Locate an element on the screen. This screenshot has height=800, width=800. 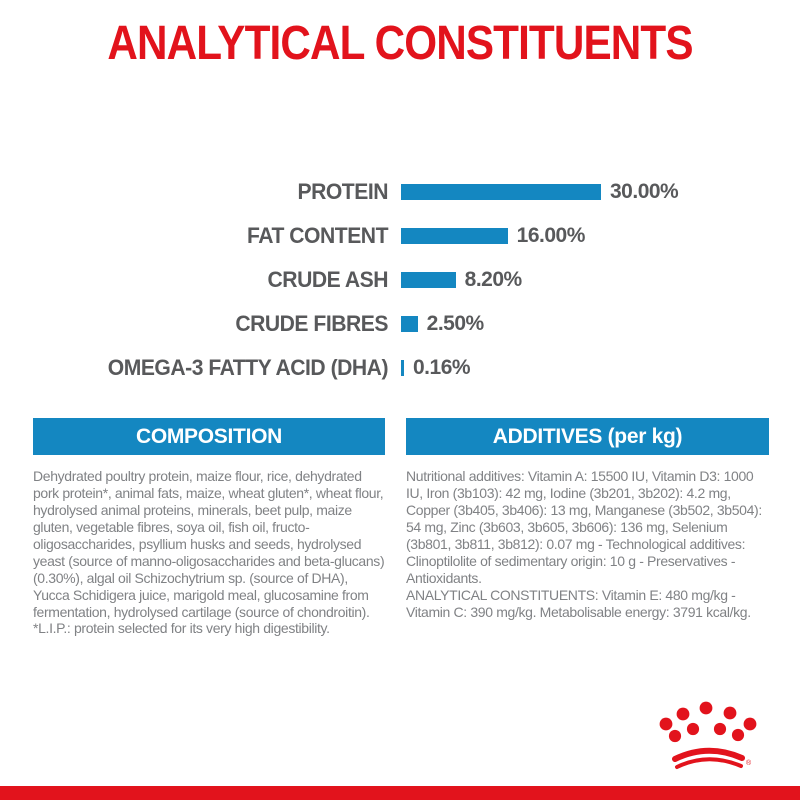
chart-row: OMEGA-3 FATTY ACID (DHA) 0.16% is located at coordinates (400, 368).